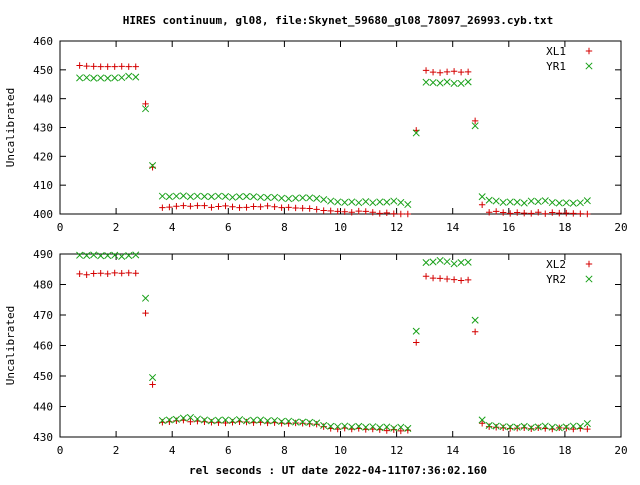  What do you see at coordinates (116, 227) in the screenshot?
I see `x-tick-label: 2` at bounding box center [116, 227].